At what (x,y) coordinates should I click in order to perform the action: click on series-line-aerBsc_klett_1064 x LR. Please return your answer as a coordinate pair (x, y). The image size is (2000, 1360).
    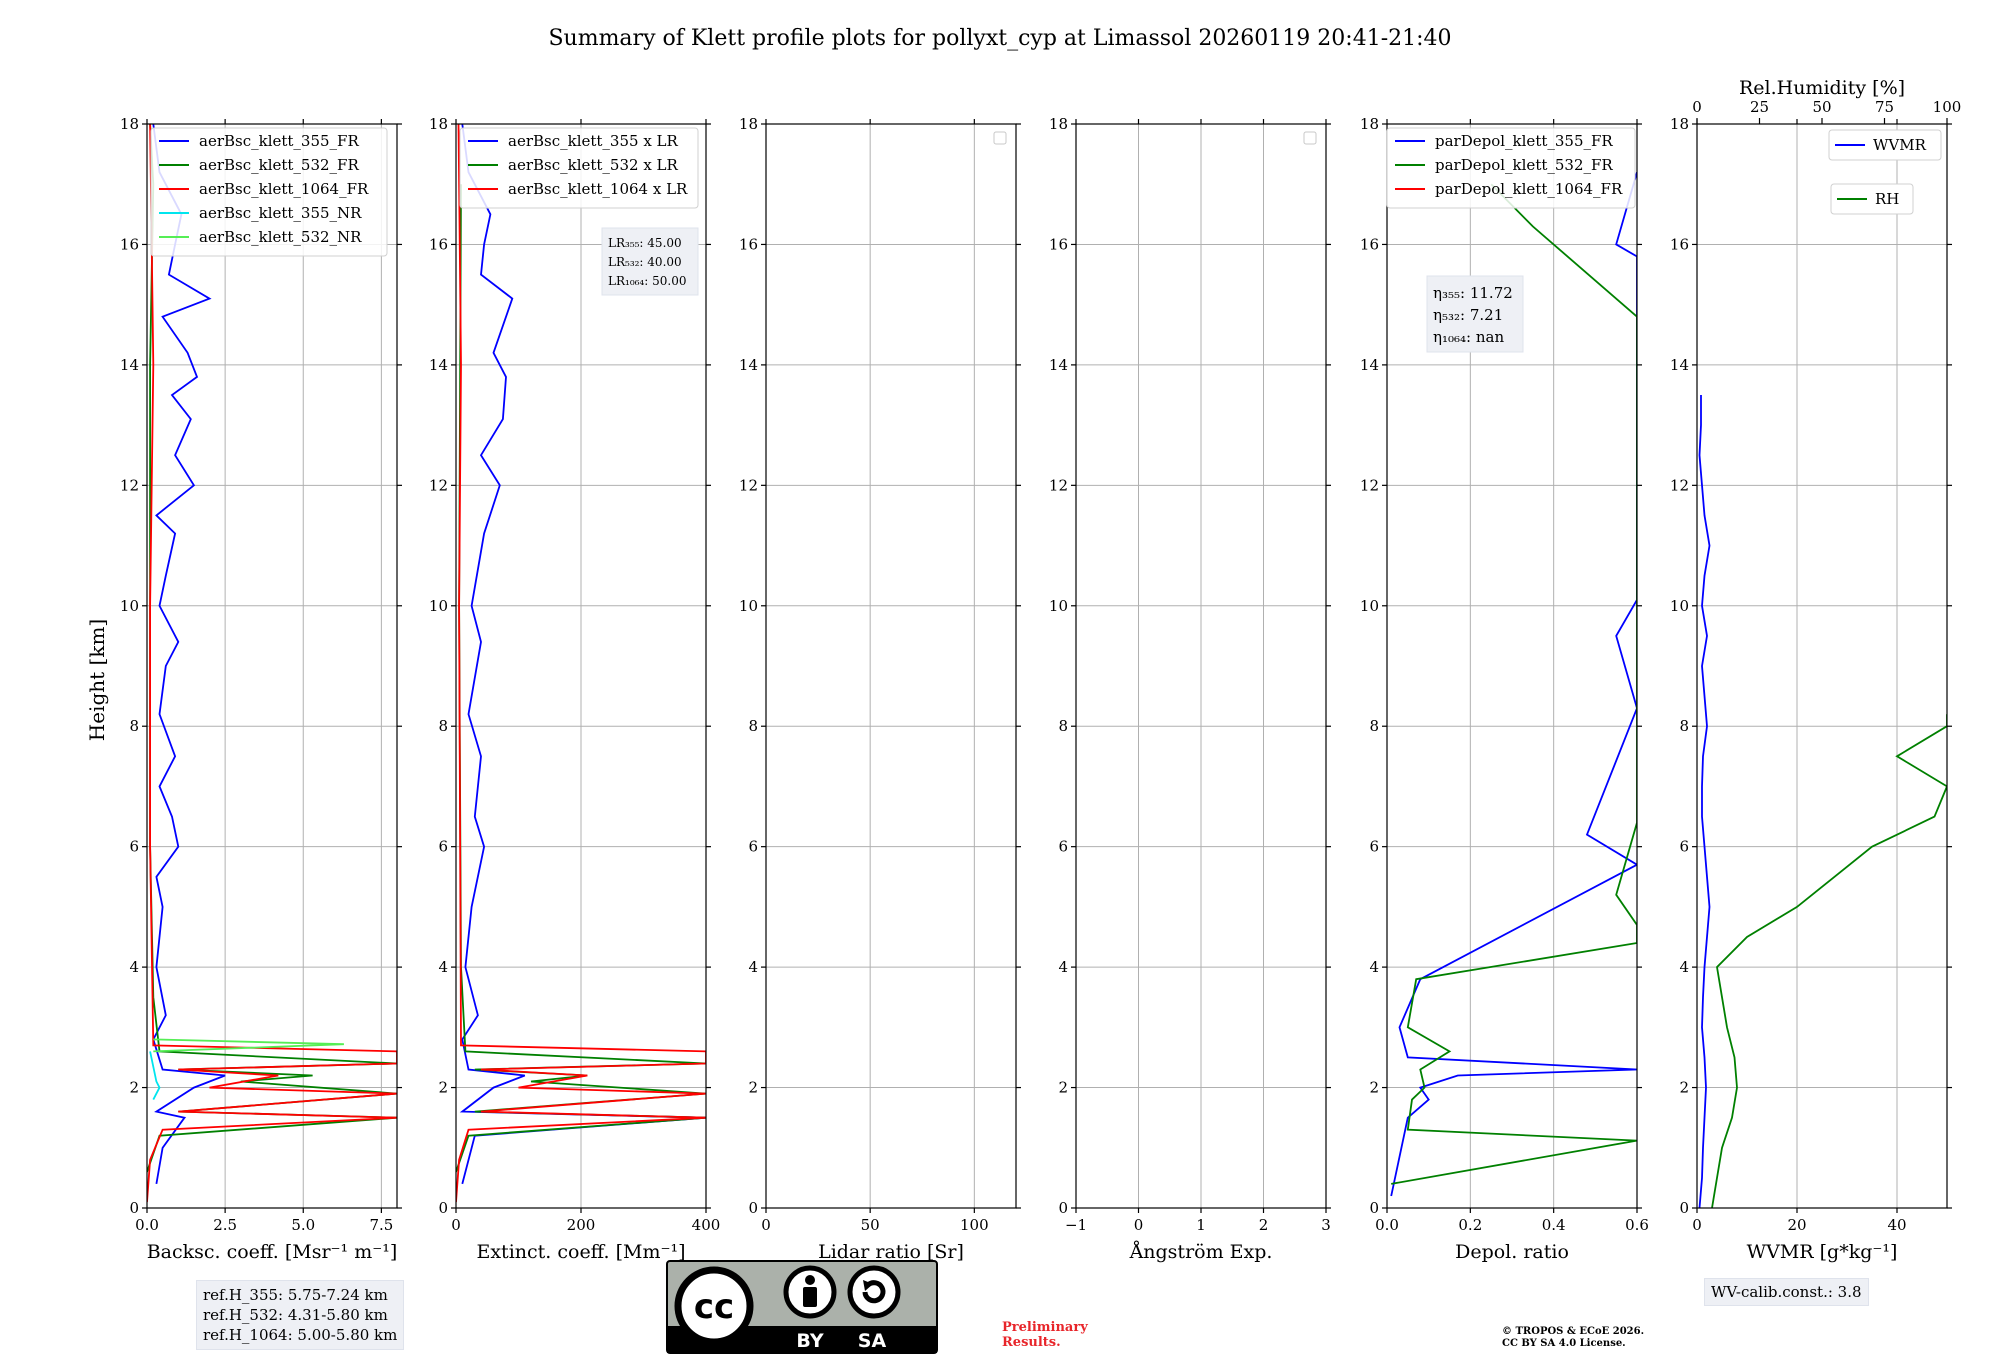
    Looking at the image, I should click on (581, 663).